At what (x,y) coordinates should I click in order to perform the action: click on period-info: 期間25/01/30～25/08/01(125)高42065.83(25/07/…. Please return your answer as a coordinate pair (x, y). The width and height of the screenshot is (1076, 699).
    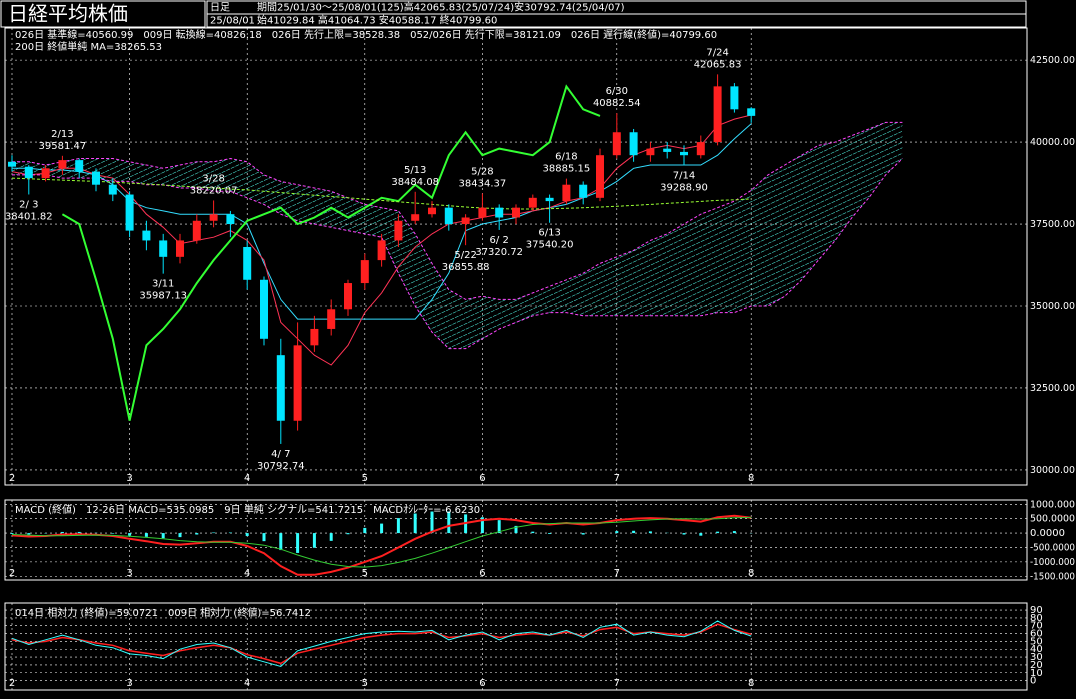
    Looking at the image, I should click on (441, 7).